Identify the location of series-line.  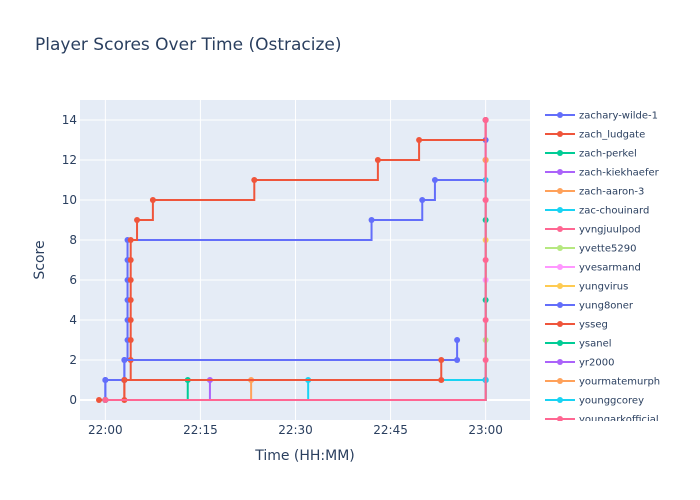
(281, 370).